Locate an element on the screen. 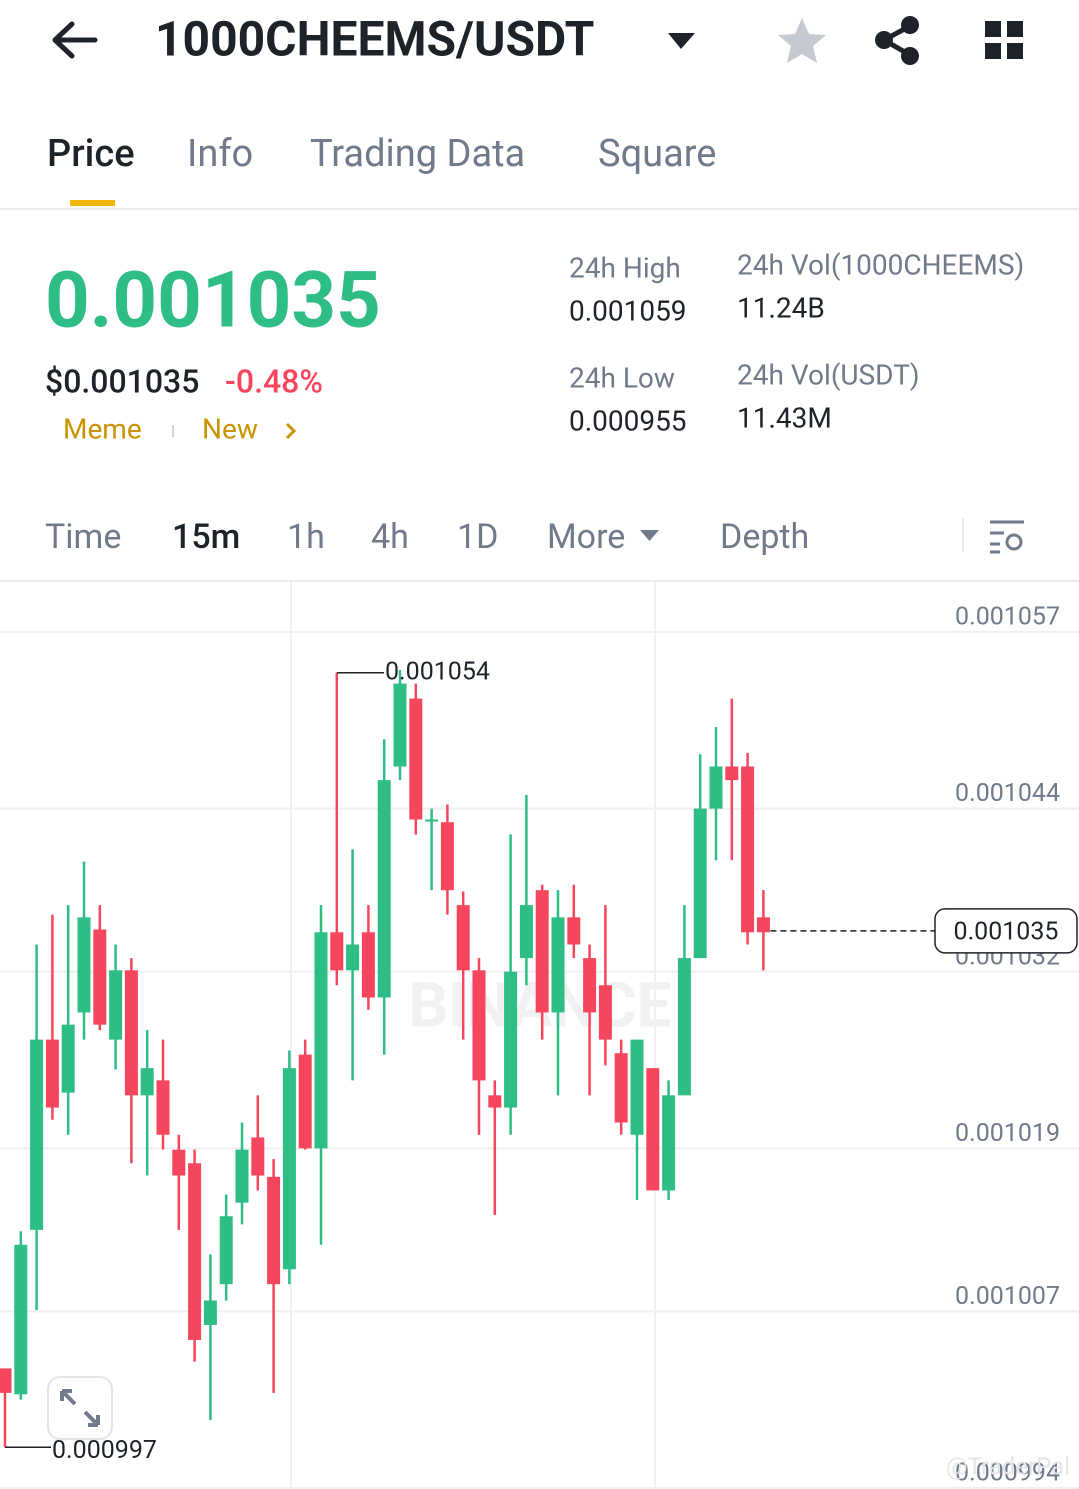 The image size is (1079, 1489). y-tick-label: 0.001019 is located at coordinates (1007, 1133).